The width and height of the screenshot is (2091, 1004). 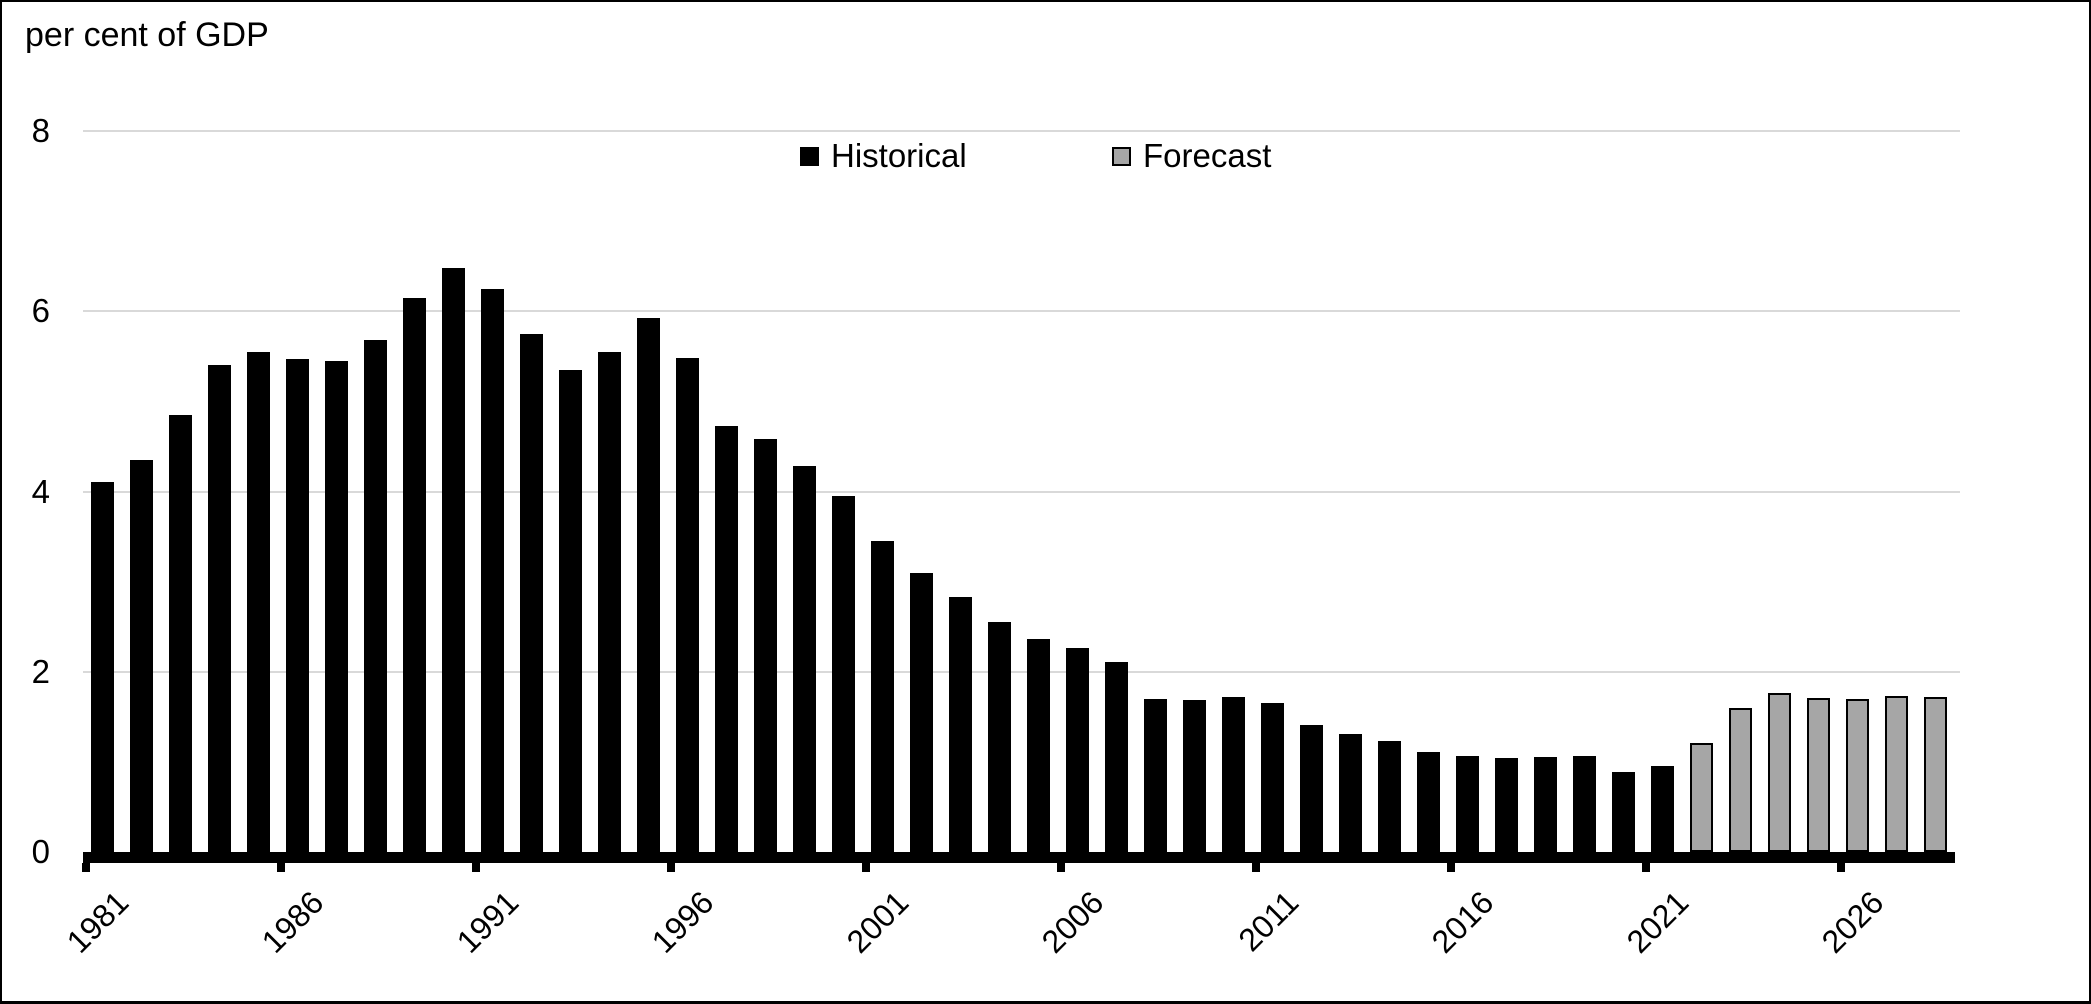 I want to click on bar-1987, so click(x=336, y=606).